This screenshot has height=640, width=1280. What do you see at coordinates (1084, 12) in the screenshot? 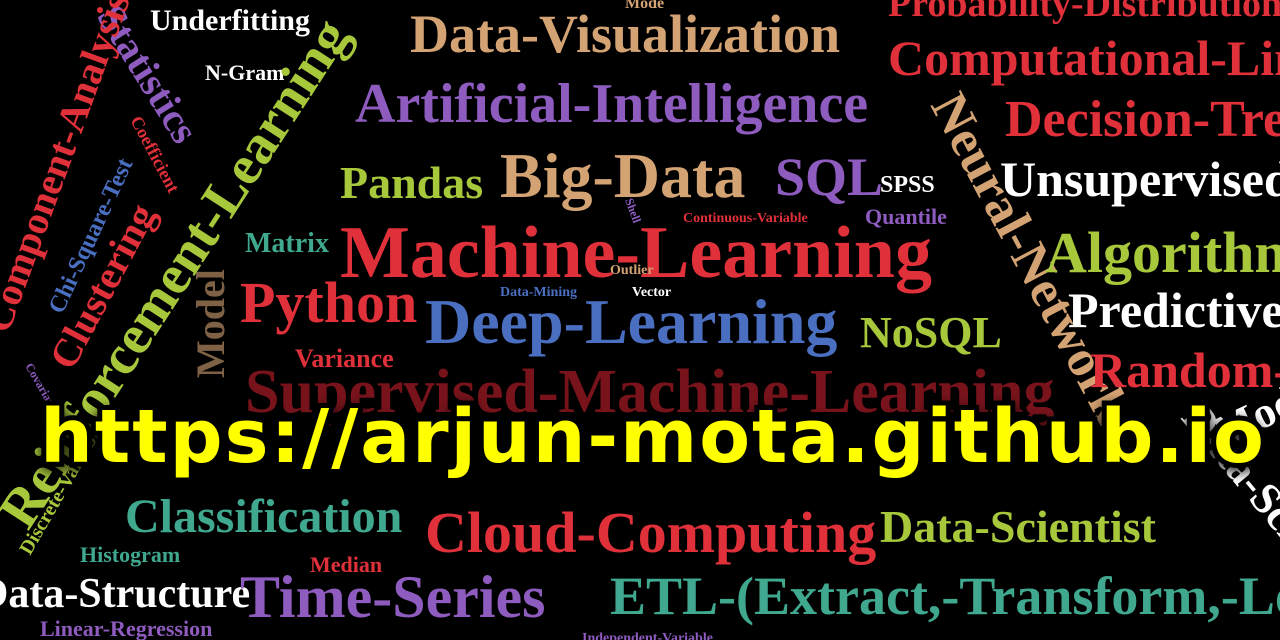
I see `cloud-word: Probability-Distribution` at bounding box center [1084, 12].